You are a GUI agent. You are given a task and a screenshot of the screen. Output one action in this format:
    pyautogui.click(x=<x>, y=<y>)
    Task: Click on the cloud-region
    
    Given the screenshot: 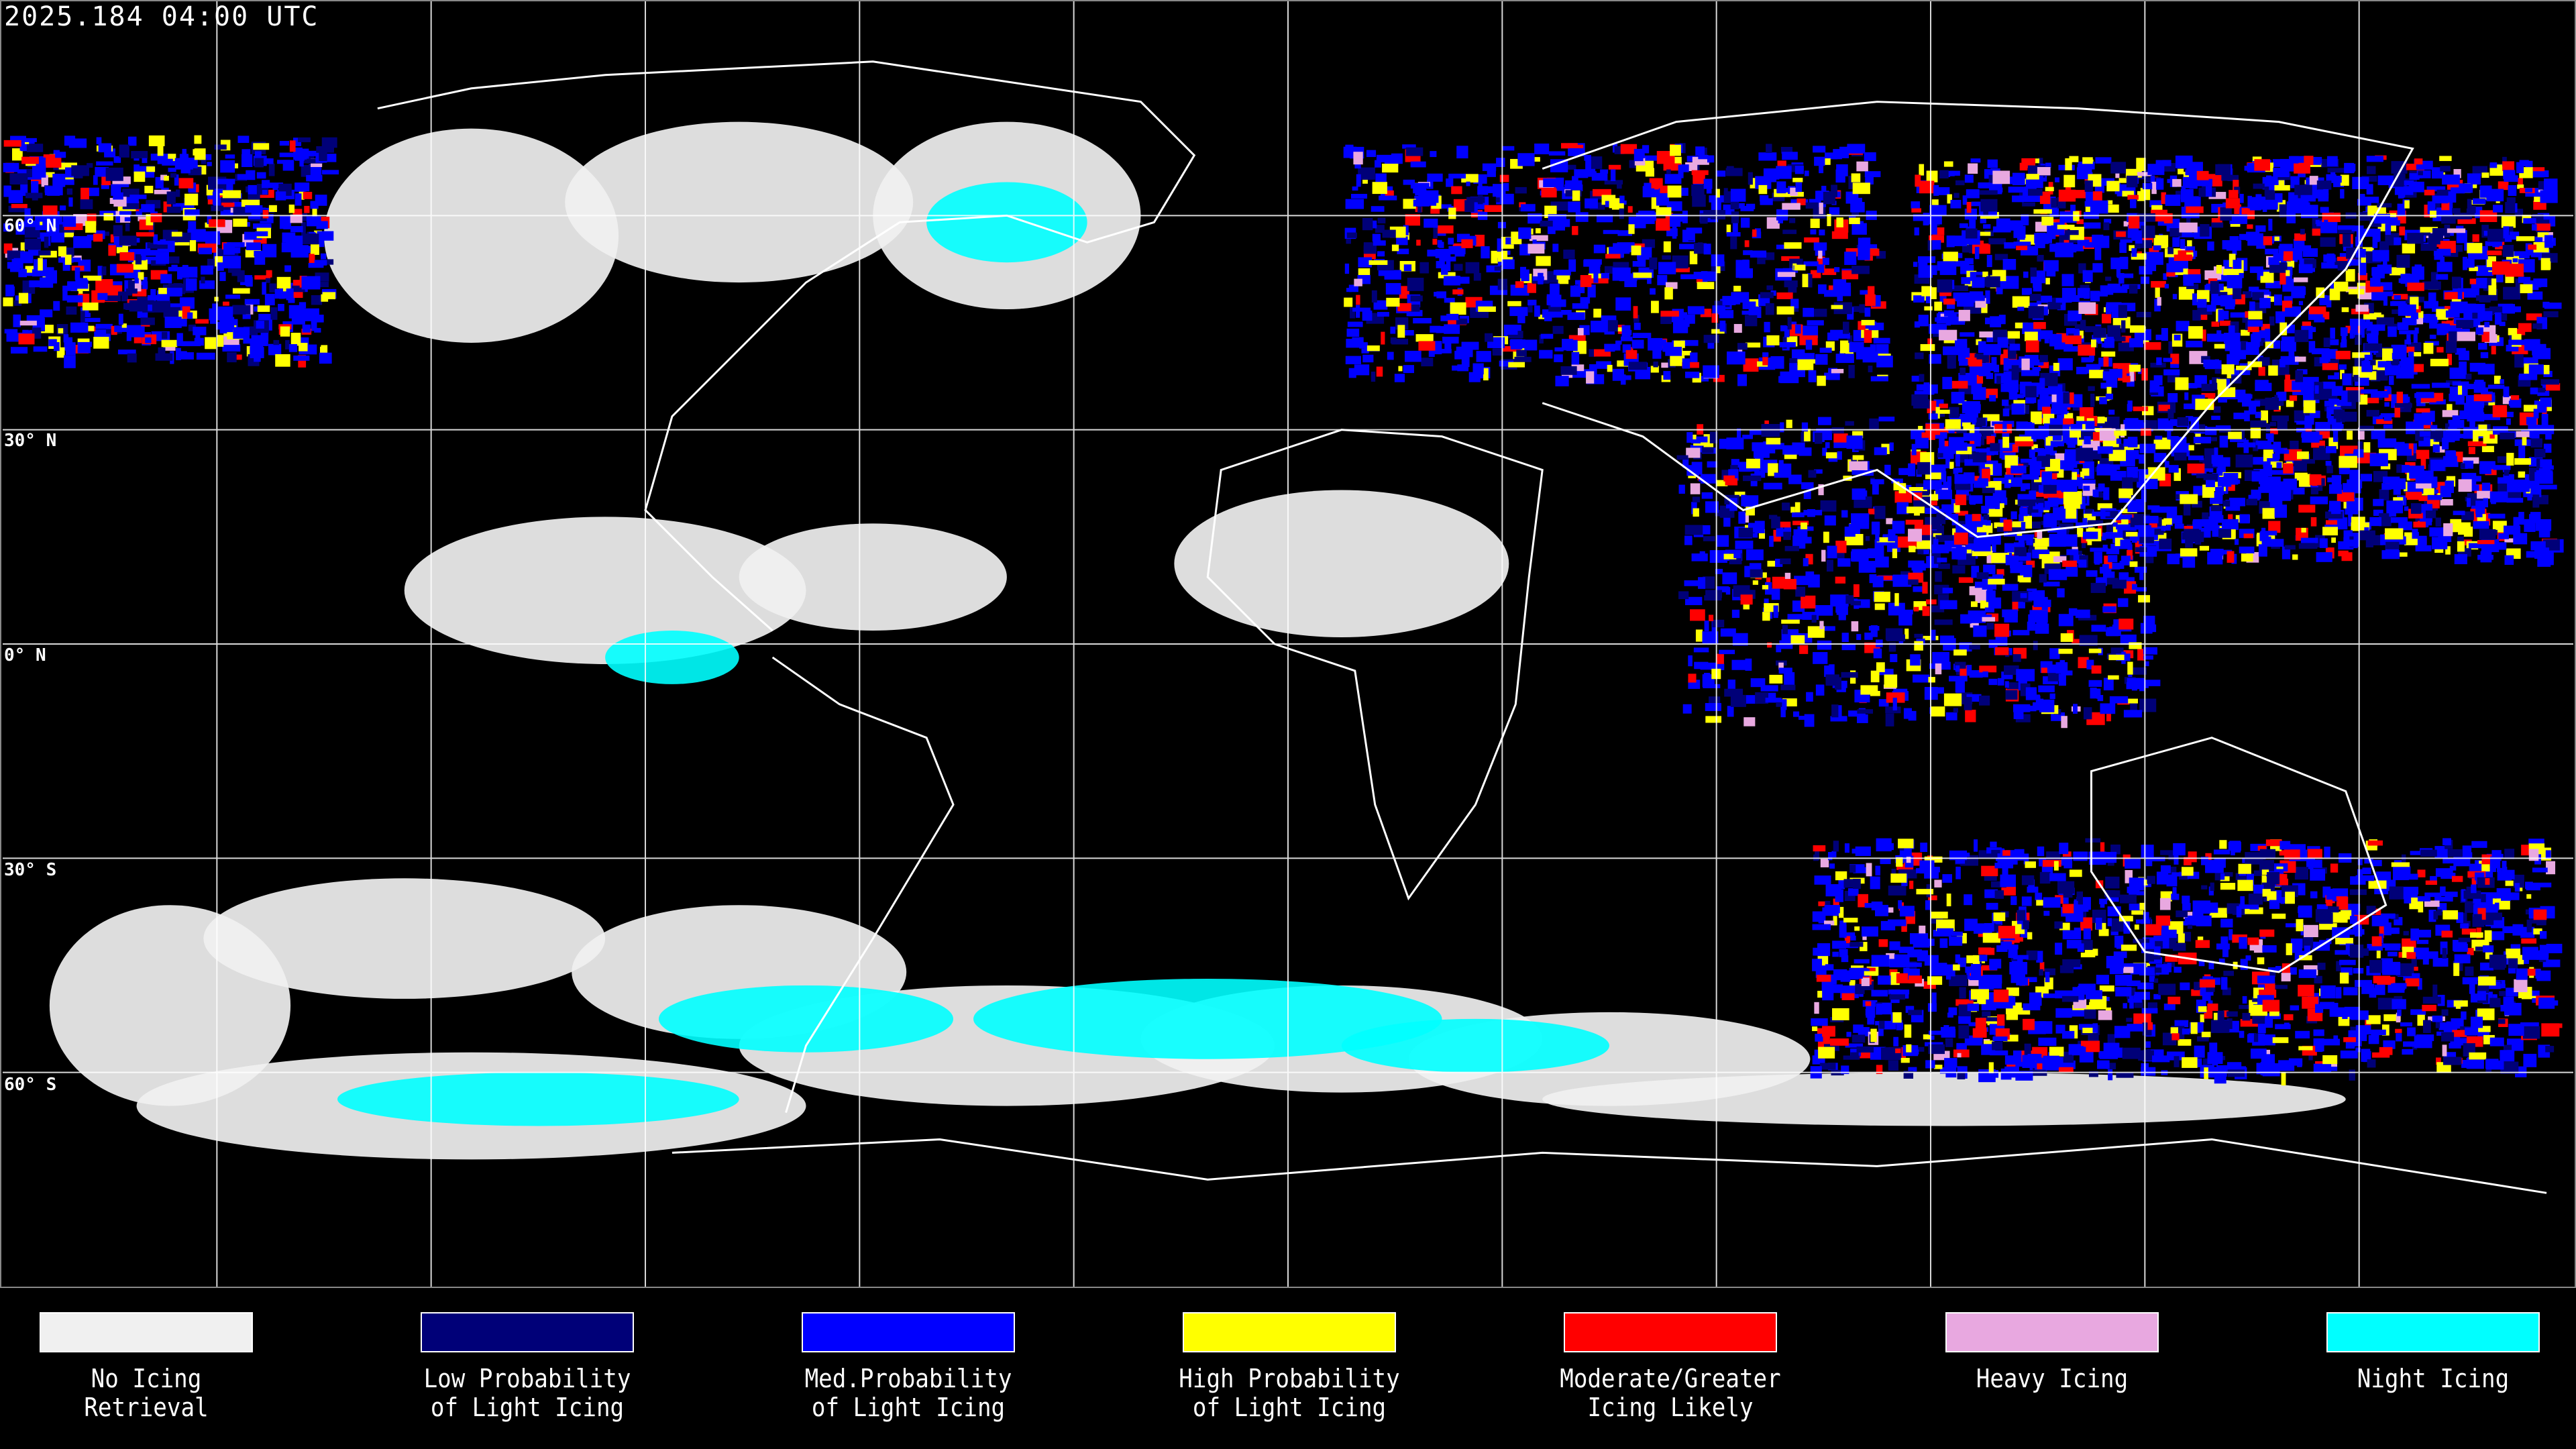 What is the action you would take?
    pyautogui.click(x=605, y=590)
    